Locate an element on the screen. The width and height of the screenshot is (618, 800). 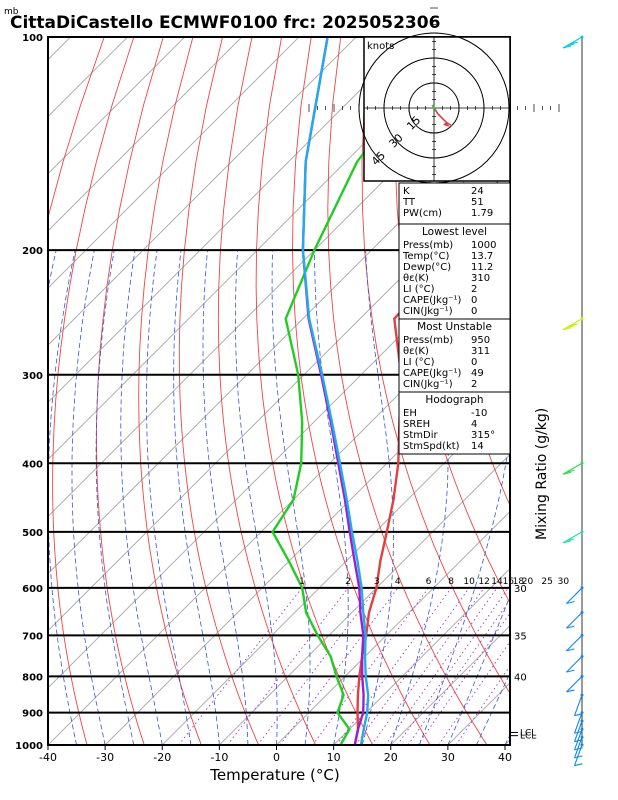
mixing-ratio-label: 25 is located at coordinates (546, 582).